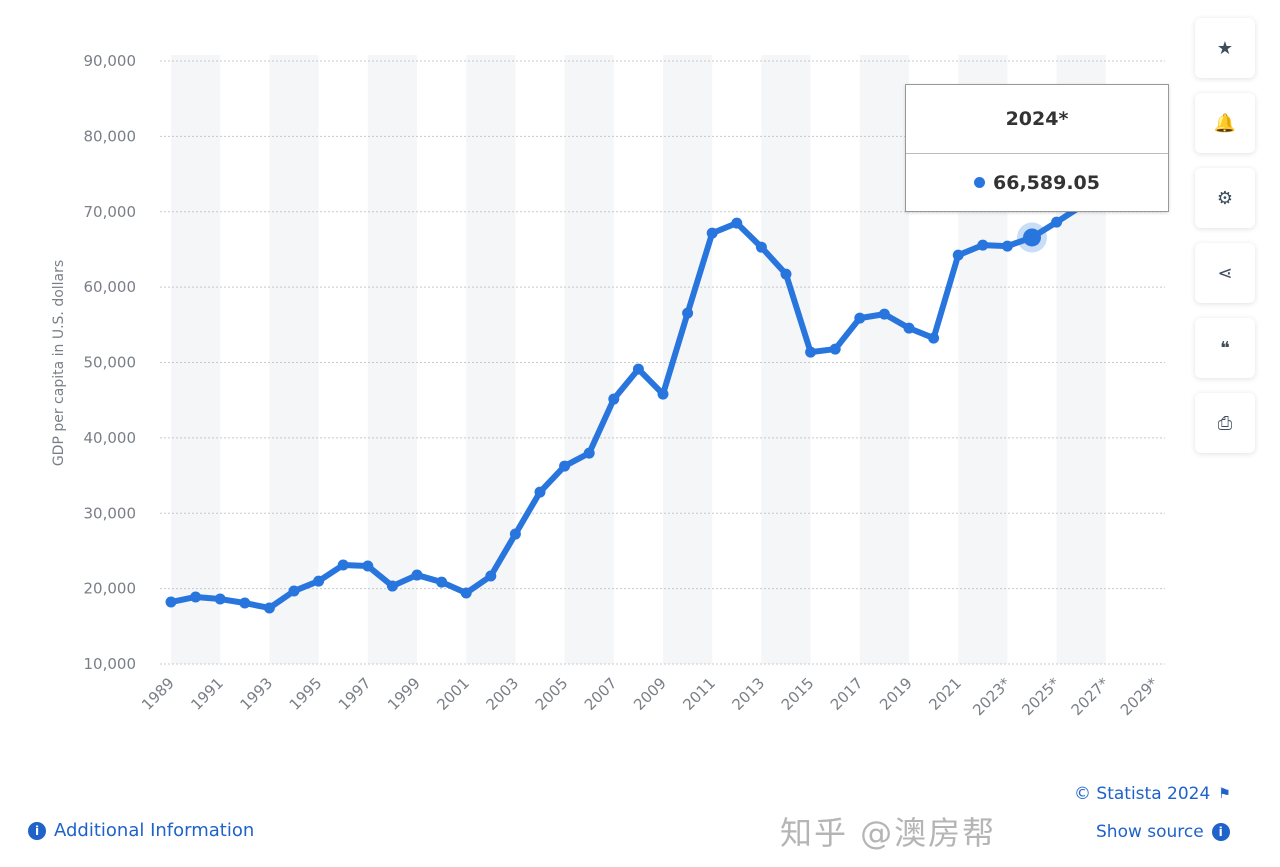 Image resolution: width=1280 pixels, height=867 pixels. I want to click on notification-button: 🔔, so click(1225, 123).